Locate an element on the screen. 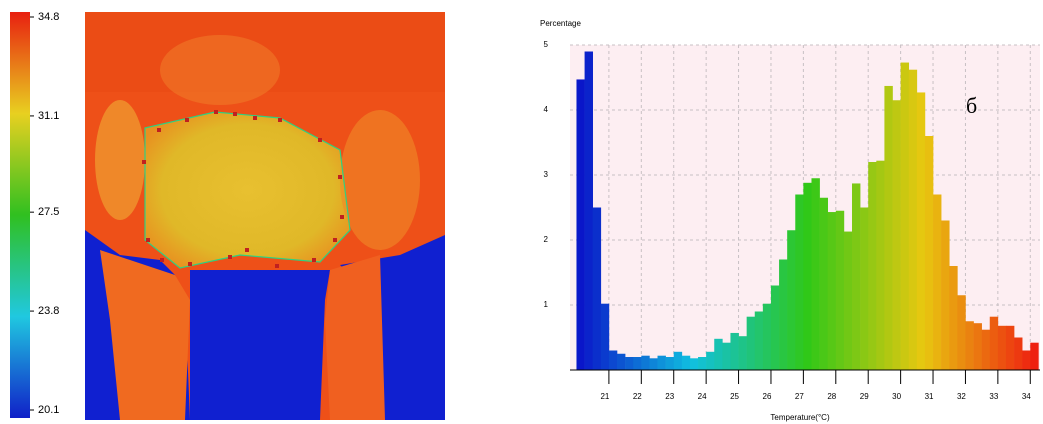 Image resolution: width=1043 pixels, height=424 pixels. x-tick-label: 27 is located at coordinates (799, 396).